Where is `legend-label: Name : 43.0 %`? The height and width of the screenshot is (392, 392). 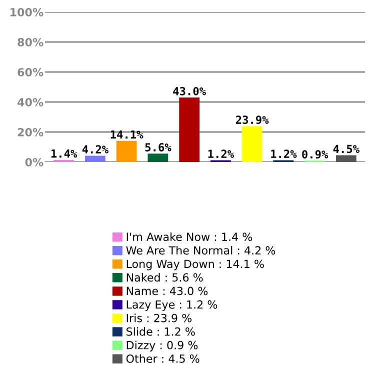
legend-label: Name : 43.0 % is located at coordinates (167, 291).